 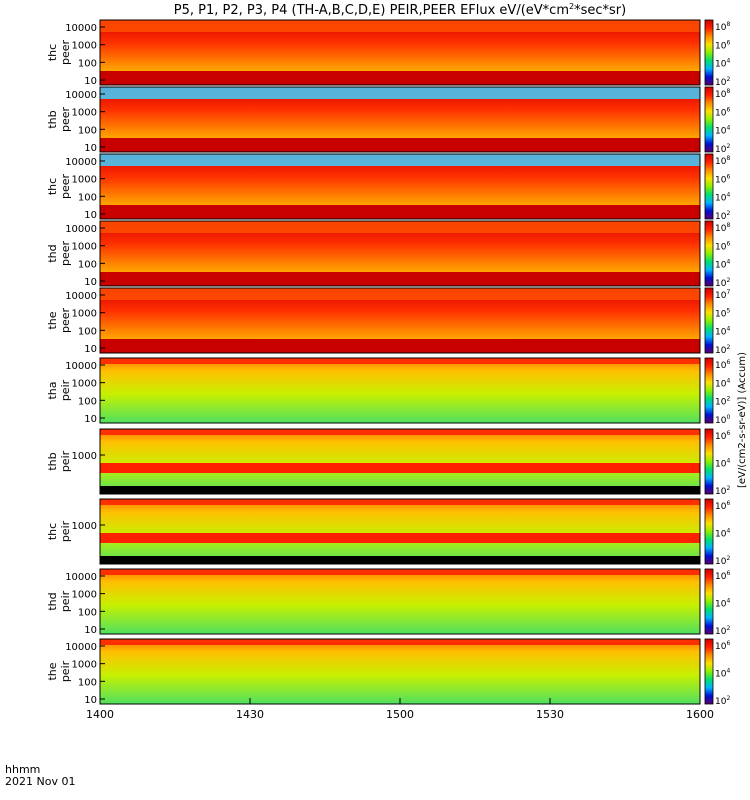 What do you see at coordinates (52, 390) in the screenshot?
I see `panel-probe-label: tha` at bounding box center [52, 390].